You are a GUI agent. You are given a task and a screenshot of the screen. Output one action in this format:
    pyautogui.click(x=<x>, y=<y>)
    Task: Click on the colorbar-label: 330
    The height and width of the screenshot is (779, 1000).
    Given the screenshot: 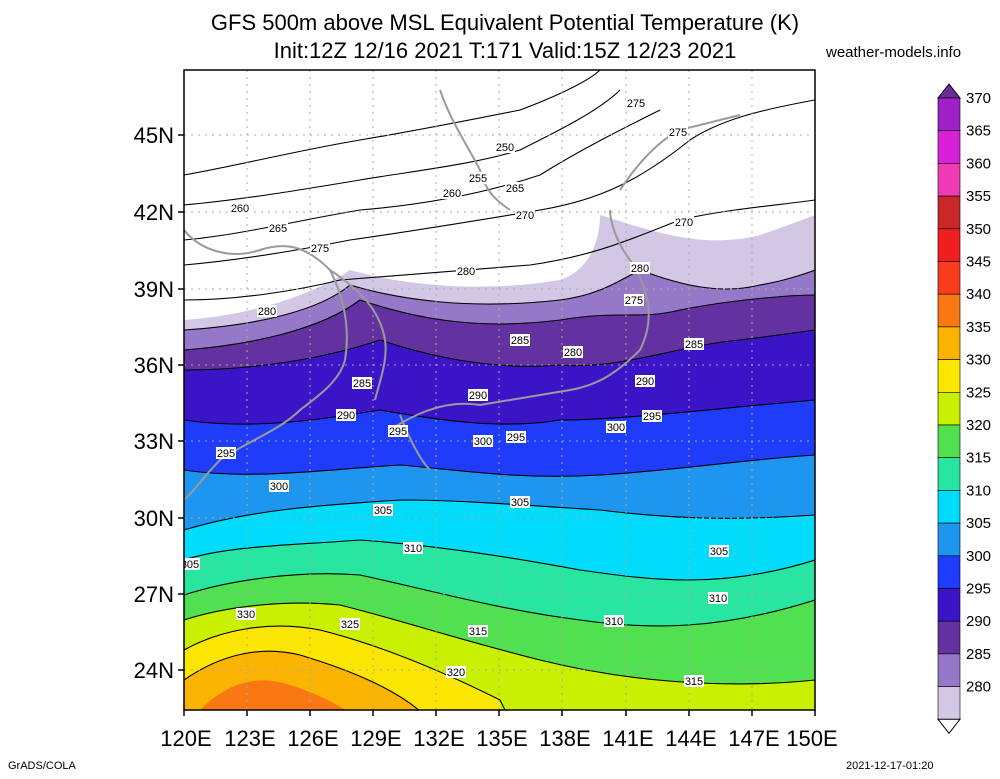 What is the action you would take?
    pyautogui.click(x=978, y=360)
    